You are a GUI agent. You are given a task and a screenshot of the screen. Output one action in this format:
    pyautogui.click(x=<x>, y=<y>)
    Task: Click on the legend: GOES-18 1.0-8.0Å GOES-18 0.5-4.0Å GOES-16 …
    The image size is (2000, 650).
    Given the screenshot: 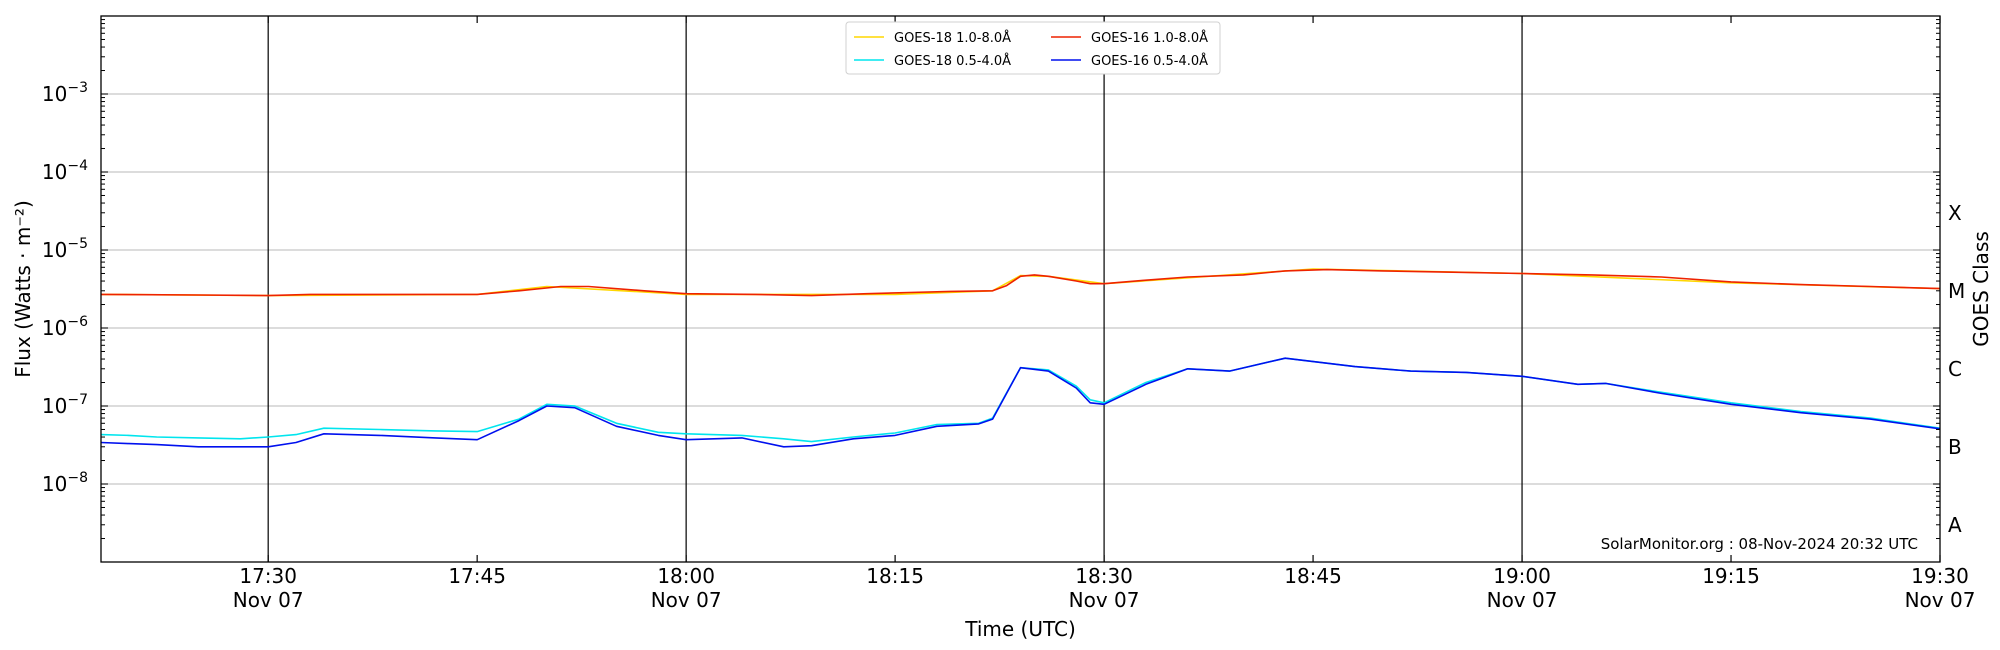 What is the action you would take?
    pyautogui.click(x=1033, y=48)
    